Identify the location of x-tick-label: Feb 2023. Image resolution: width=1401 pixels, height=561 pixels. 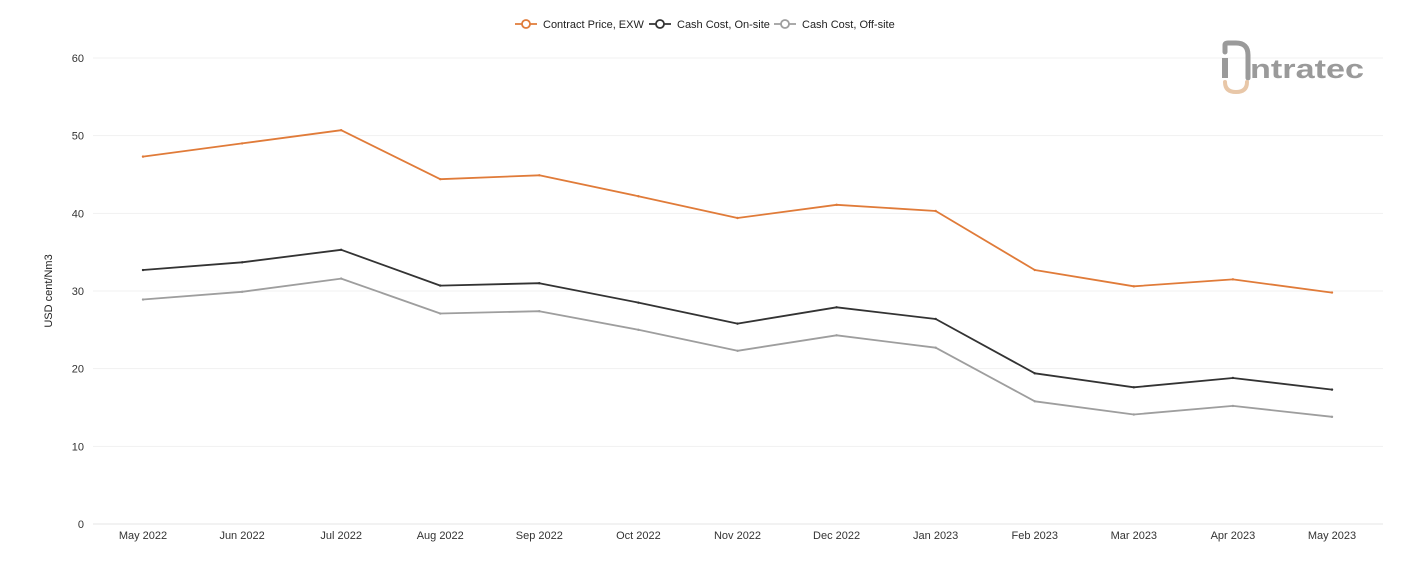
(1035, 536).